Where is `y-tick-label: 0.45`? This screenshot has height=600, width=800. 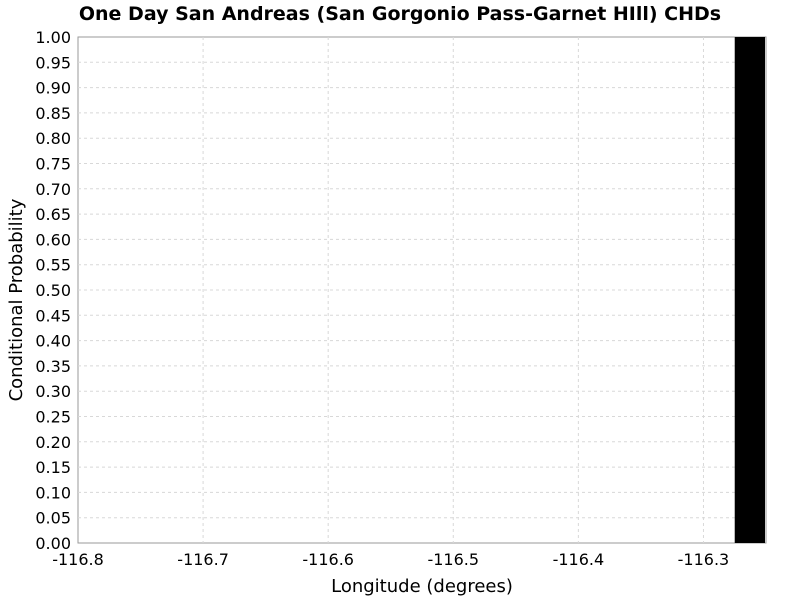
y-tick-label: 0.45 is located at coordinates (53, 315).